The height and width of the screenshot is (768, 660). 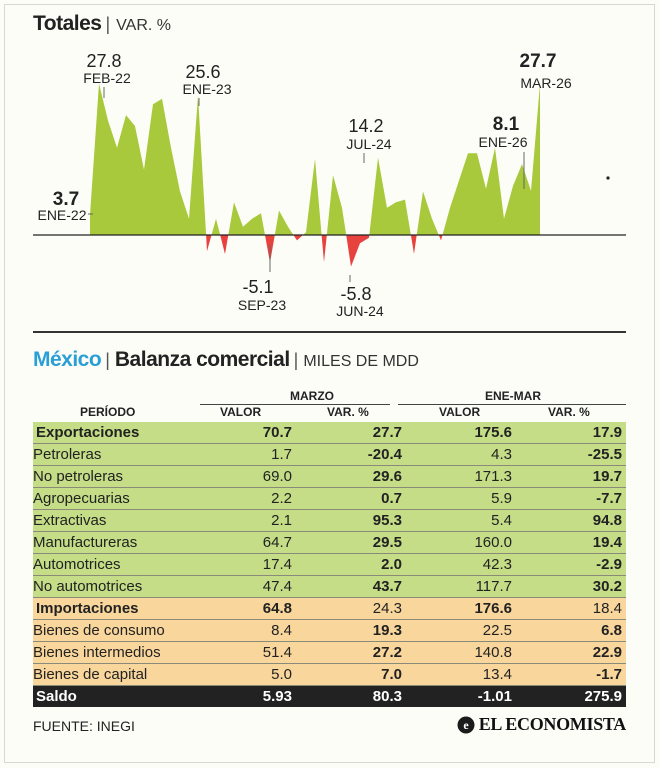 I want to click on cell-enemar-var: -1.7, so click(x=571, y=674).